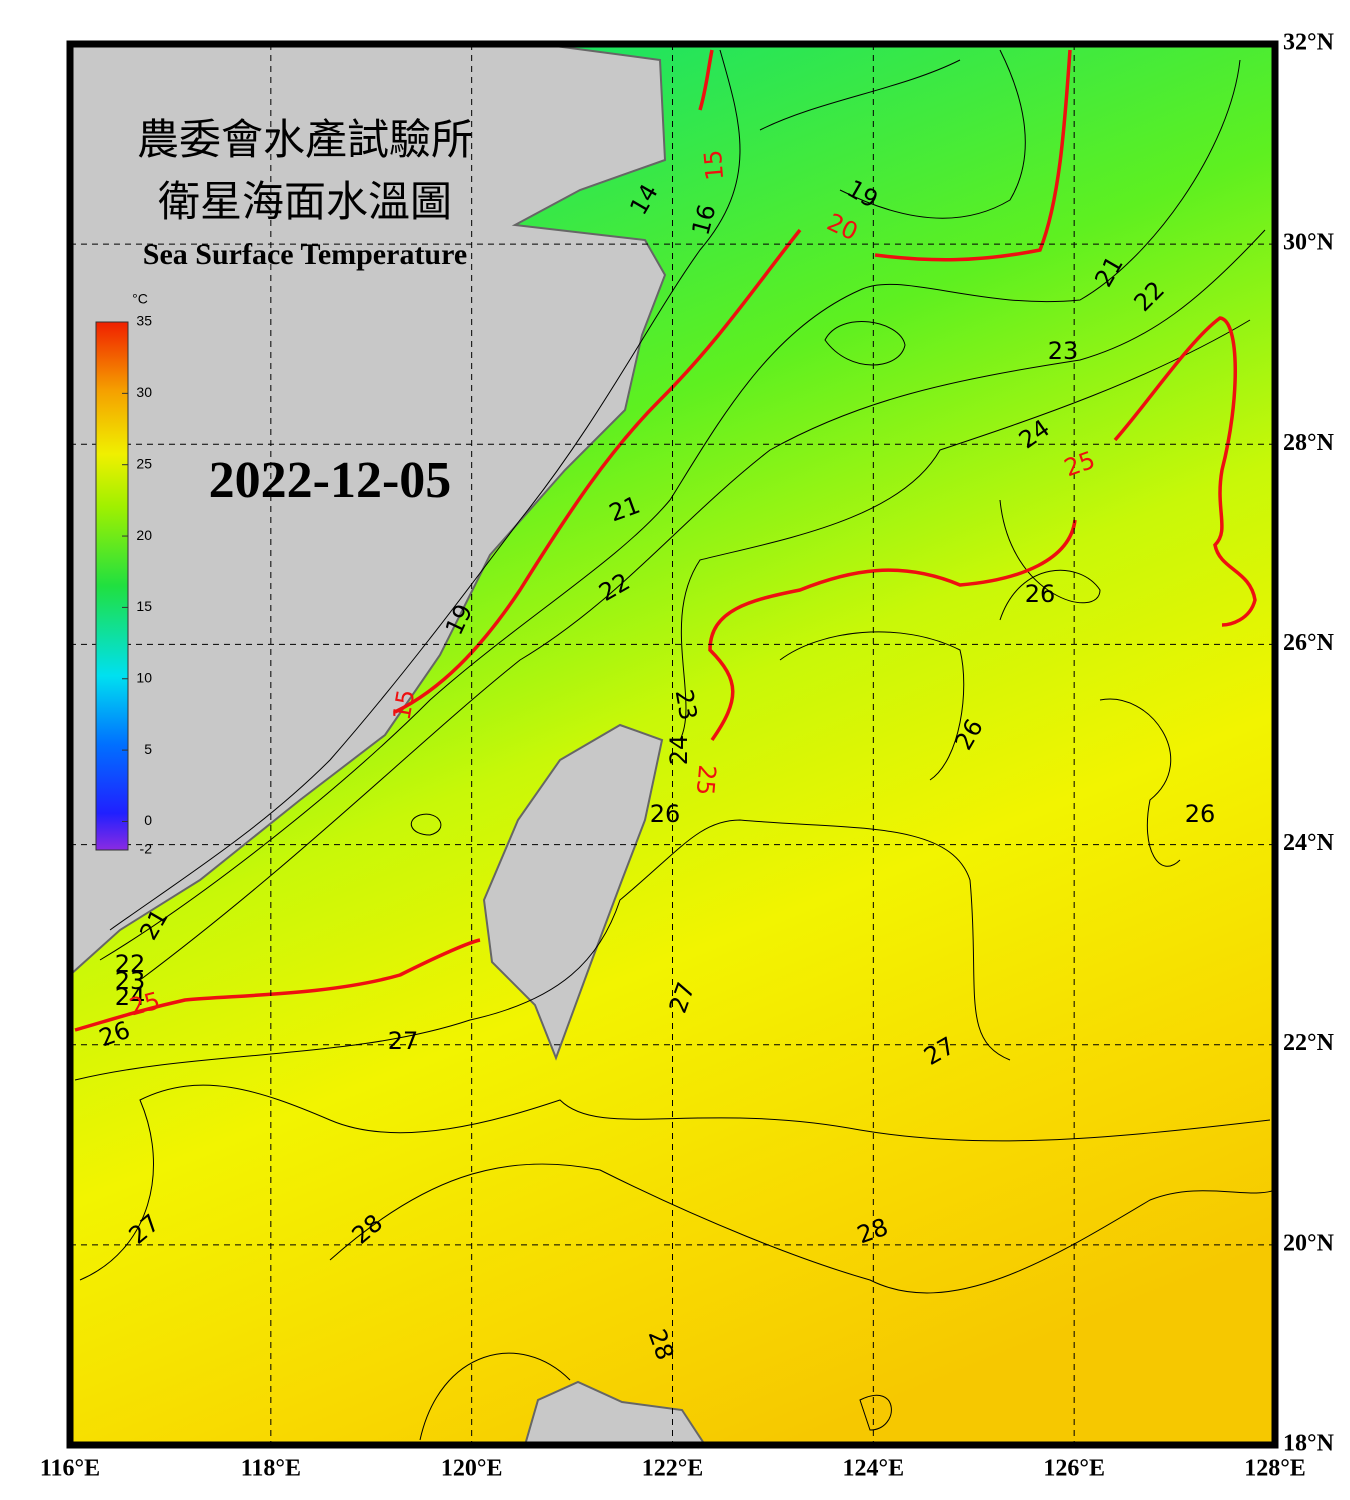  I want to click on lat-tick-label: 28°N, so click(1309, 443).